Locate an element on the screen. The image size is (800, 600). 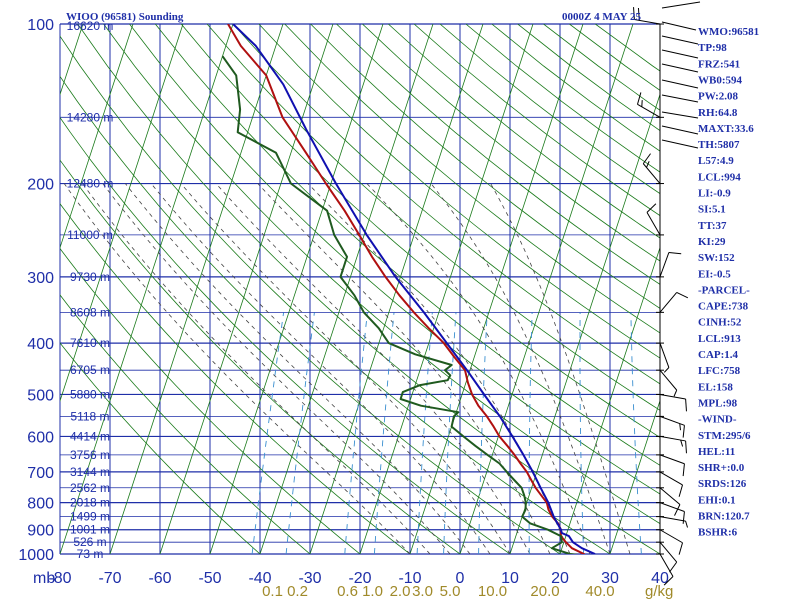
index-value: SHR+:0.0 is located at coordinates (721, 468).